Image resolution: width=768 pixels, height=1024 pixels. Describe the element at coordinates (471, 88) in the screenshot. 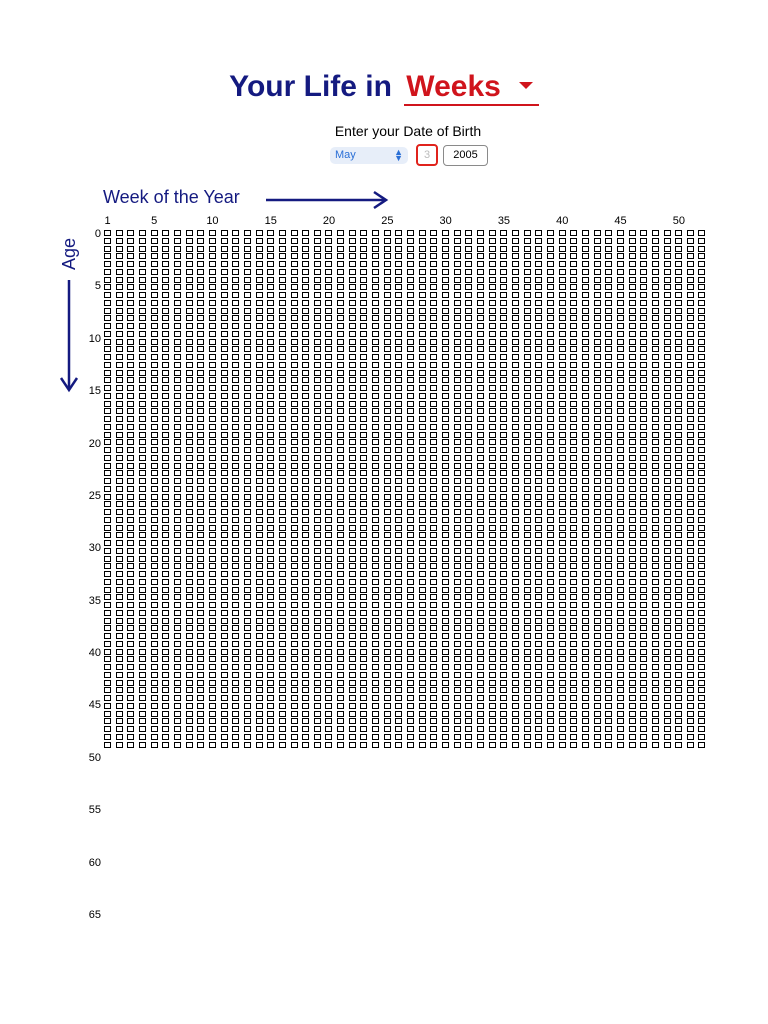

I see `unit-select: Weeks` at that location.